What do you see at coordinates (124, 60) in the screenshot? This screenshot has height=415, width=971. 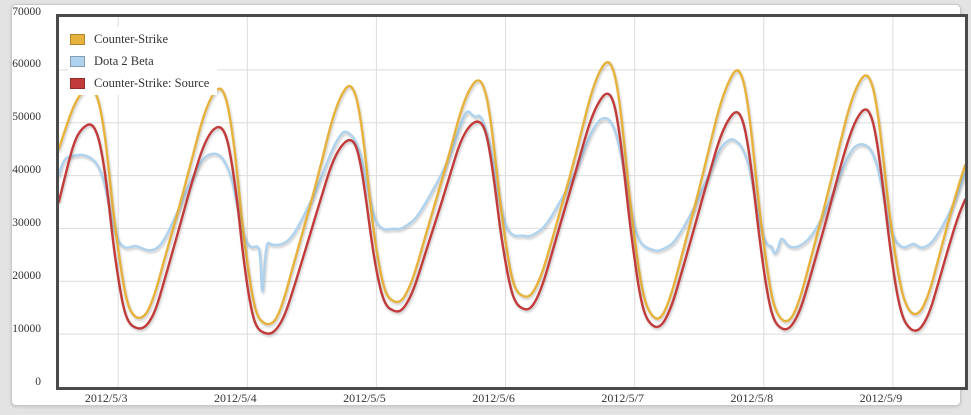 I see `legend-label: Dota 2 Beta` at bounding box center [124, 60].